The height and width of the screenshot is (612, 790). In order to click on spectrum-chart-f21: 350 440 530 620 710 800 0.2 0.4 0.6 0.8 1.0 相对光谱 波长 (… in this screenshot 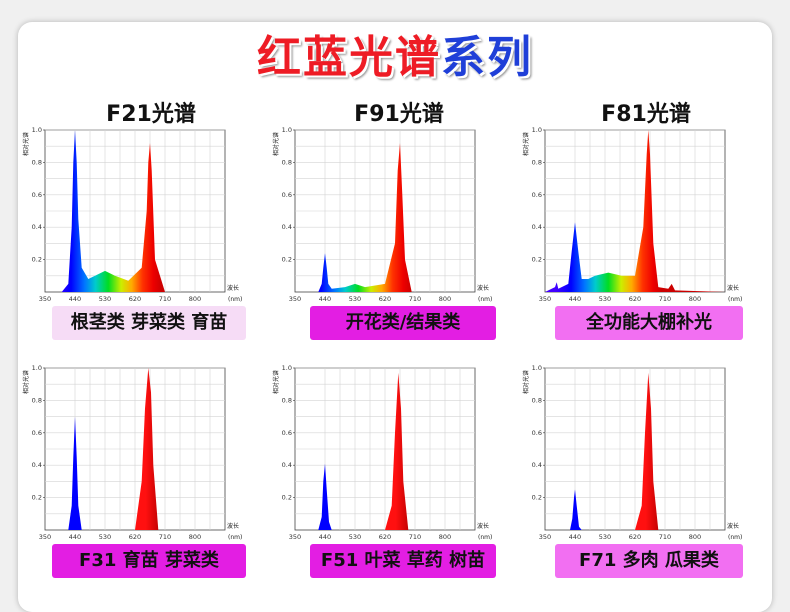, I will do `click(140, 212)`.